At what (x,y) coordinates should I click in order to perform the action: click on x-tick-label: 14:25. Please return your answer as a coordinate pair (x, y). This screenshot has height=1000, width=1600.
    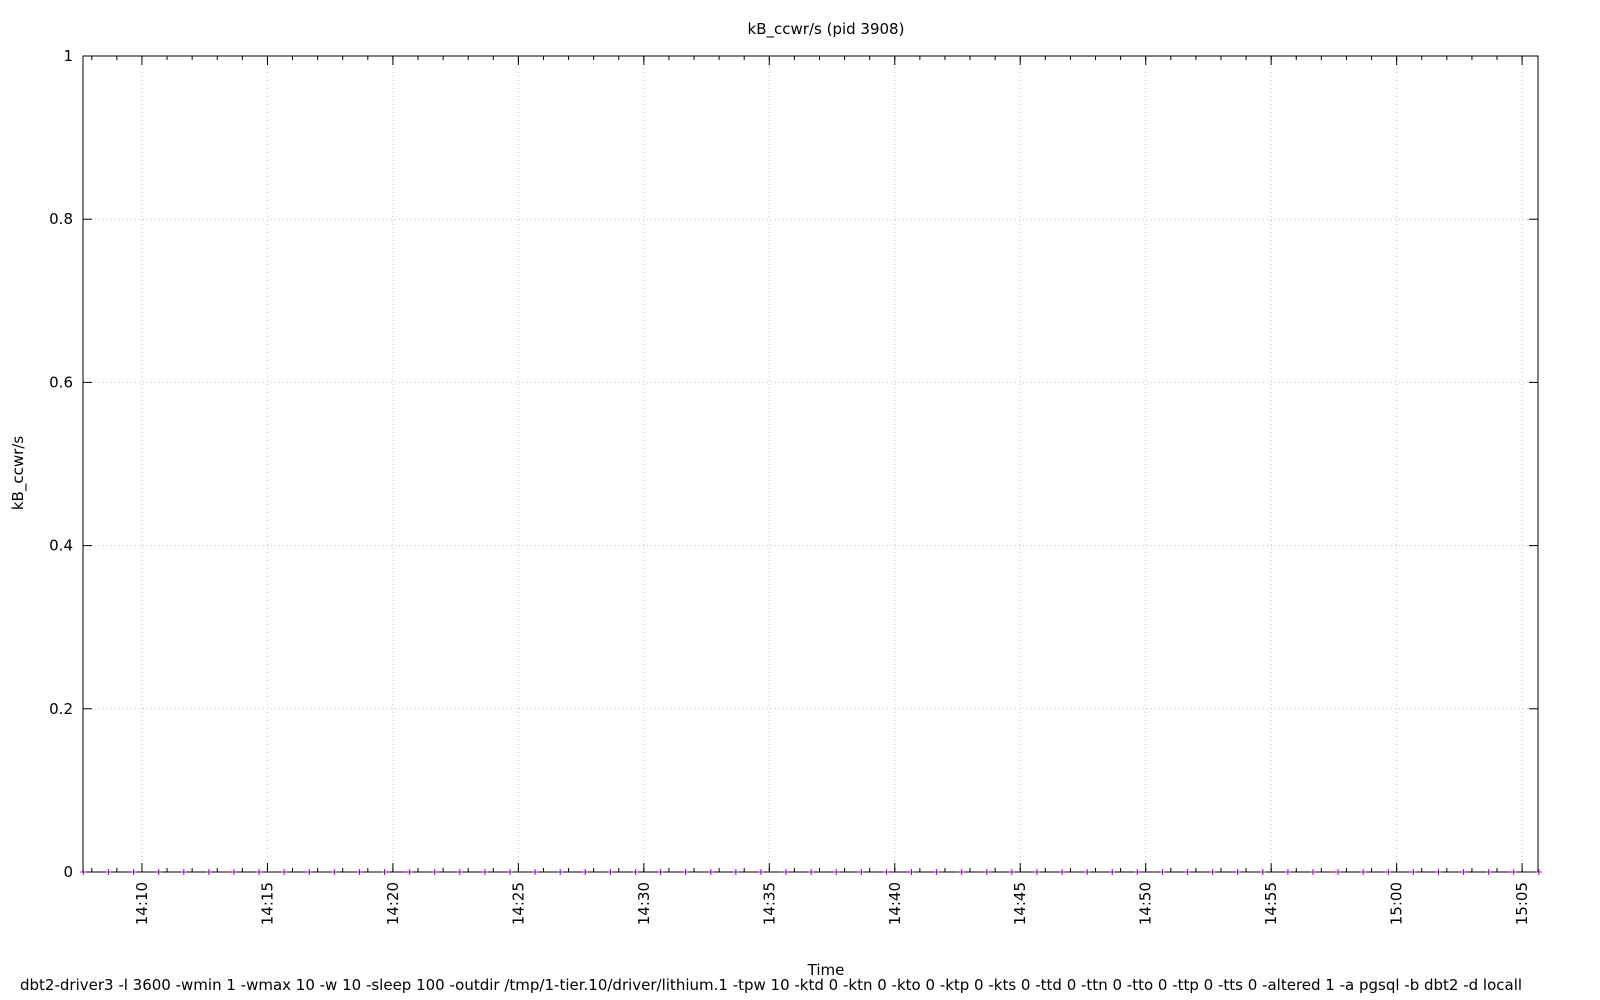
    Looking at the image, I should click on (518, 903).